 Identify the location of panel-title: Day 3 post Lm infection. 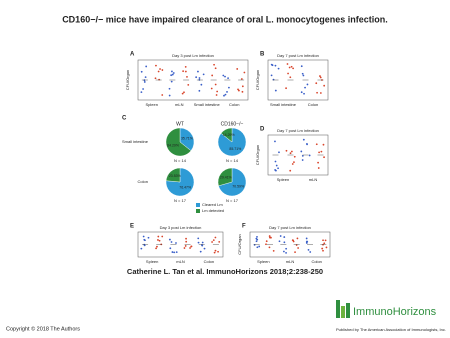
(193, 55).